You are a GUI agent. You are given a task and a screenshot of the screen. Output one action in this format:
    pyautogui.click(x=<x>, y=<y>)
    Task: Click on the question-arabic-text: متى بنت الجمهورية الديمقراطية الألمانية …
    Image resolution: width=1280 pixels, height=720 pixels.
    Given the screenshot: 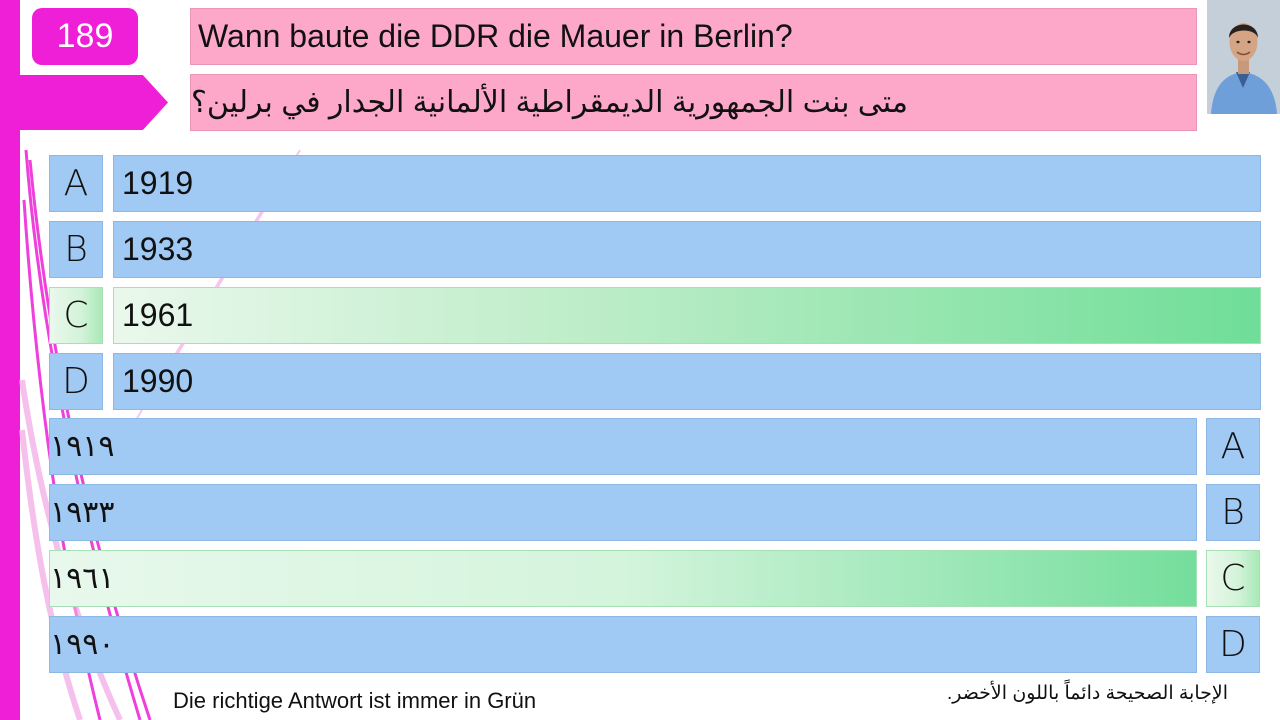 What is the action you would take?
    pyautogui.click(x=549, y=102)
    